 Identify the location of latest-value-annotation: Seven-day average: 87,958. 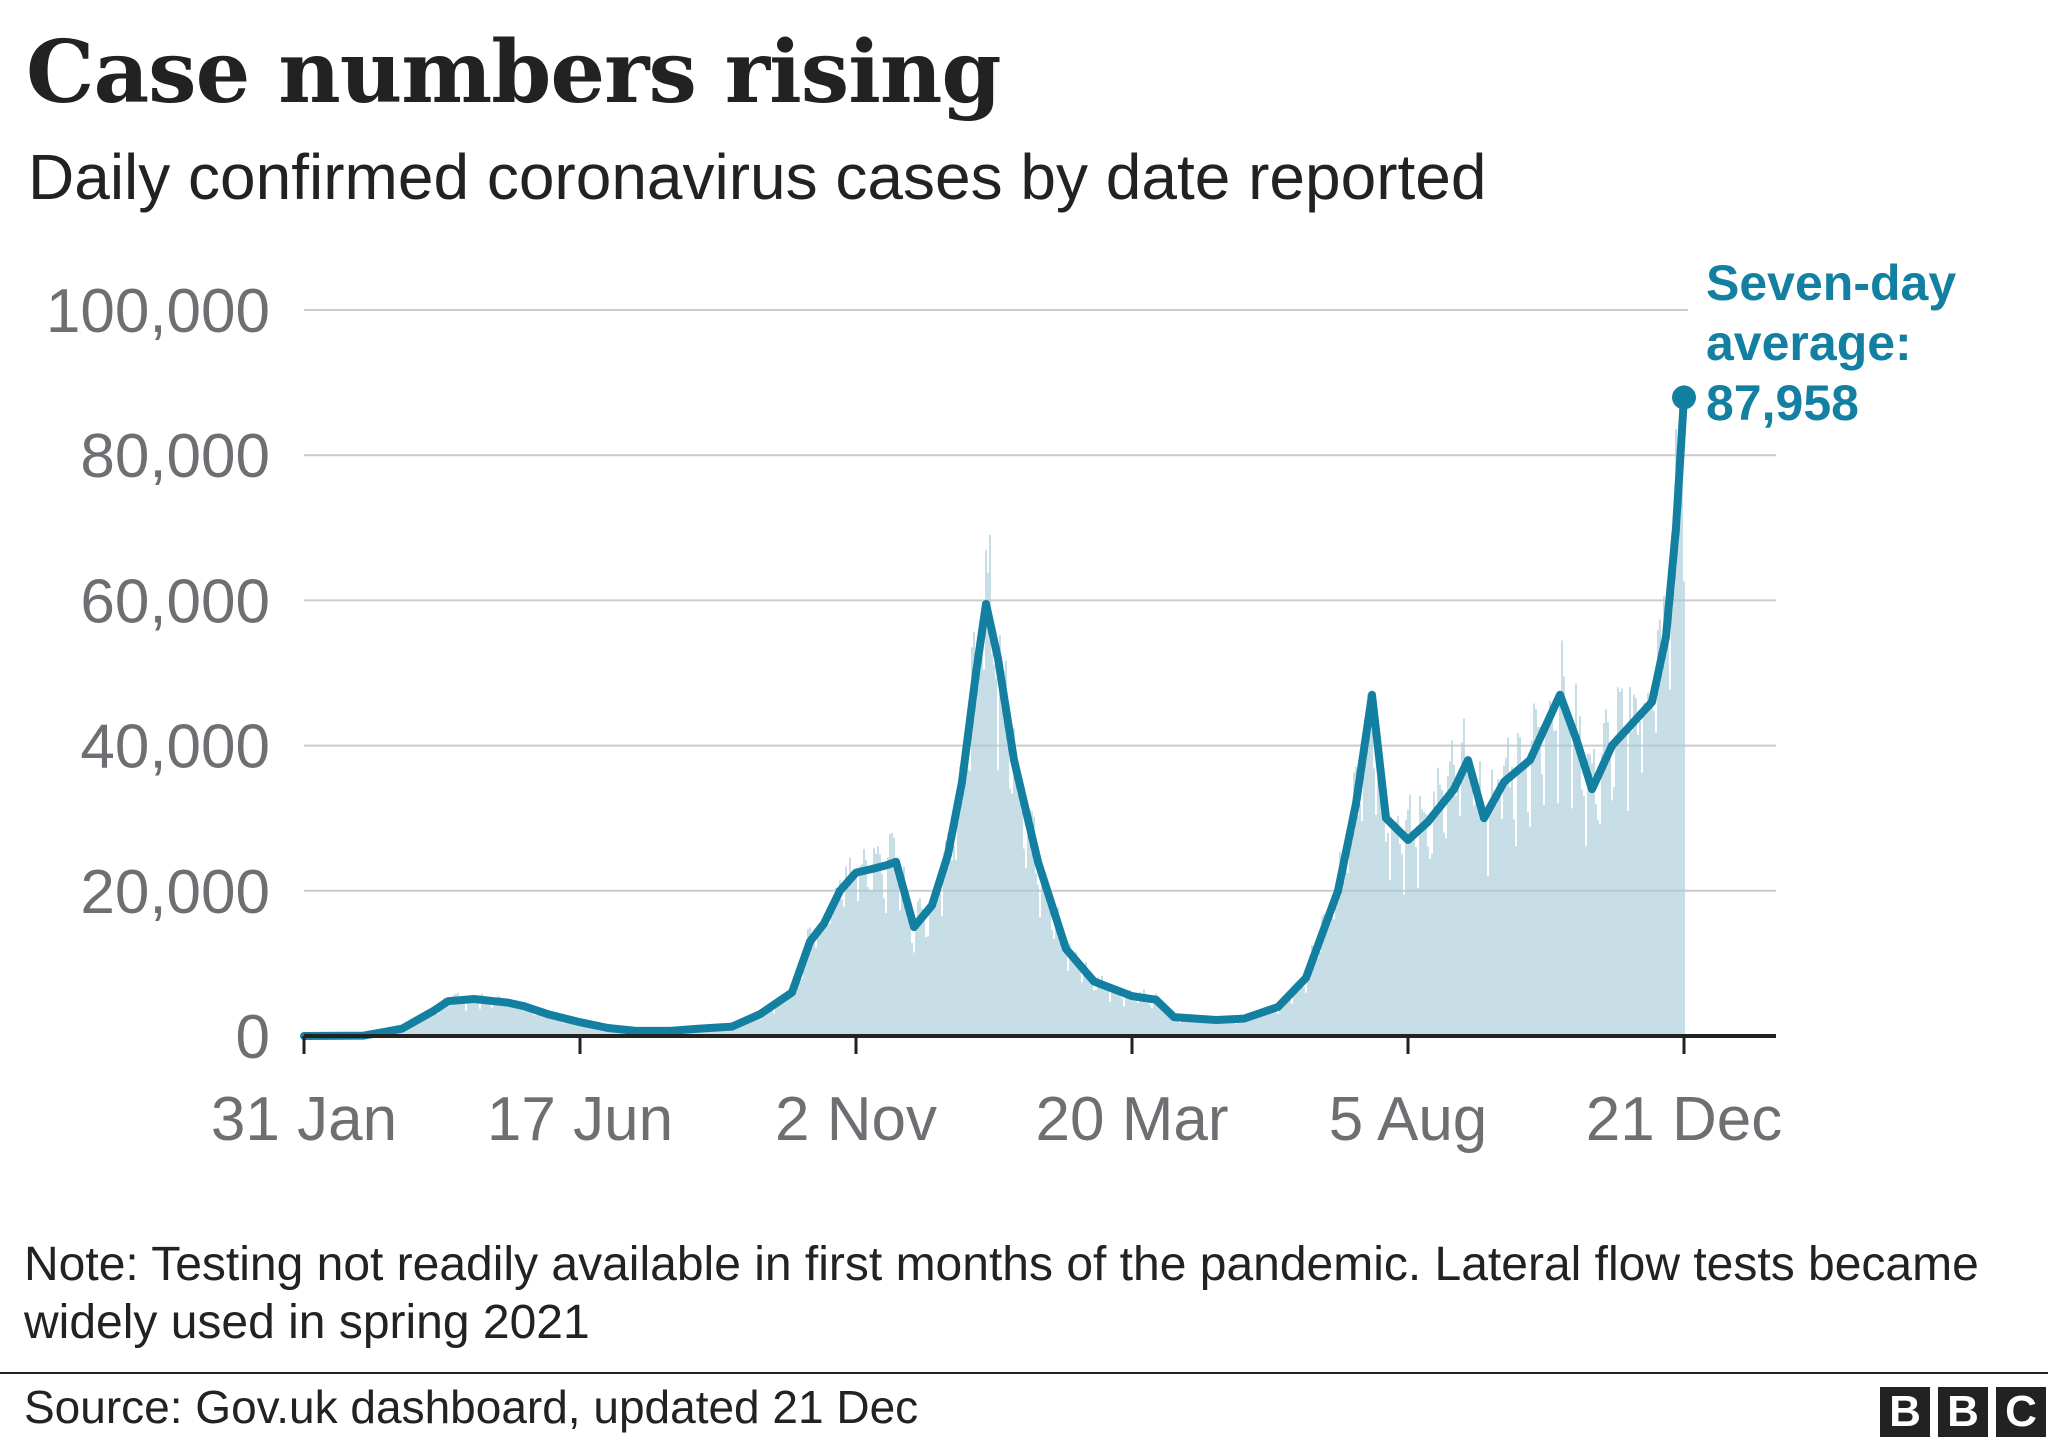
(1831, 343).